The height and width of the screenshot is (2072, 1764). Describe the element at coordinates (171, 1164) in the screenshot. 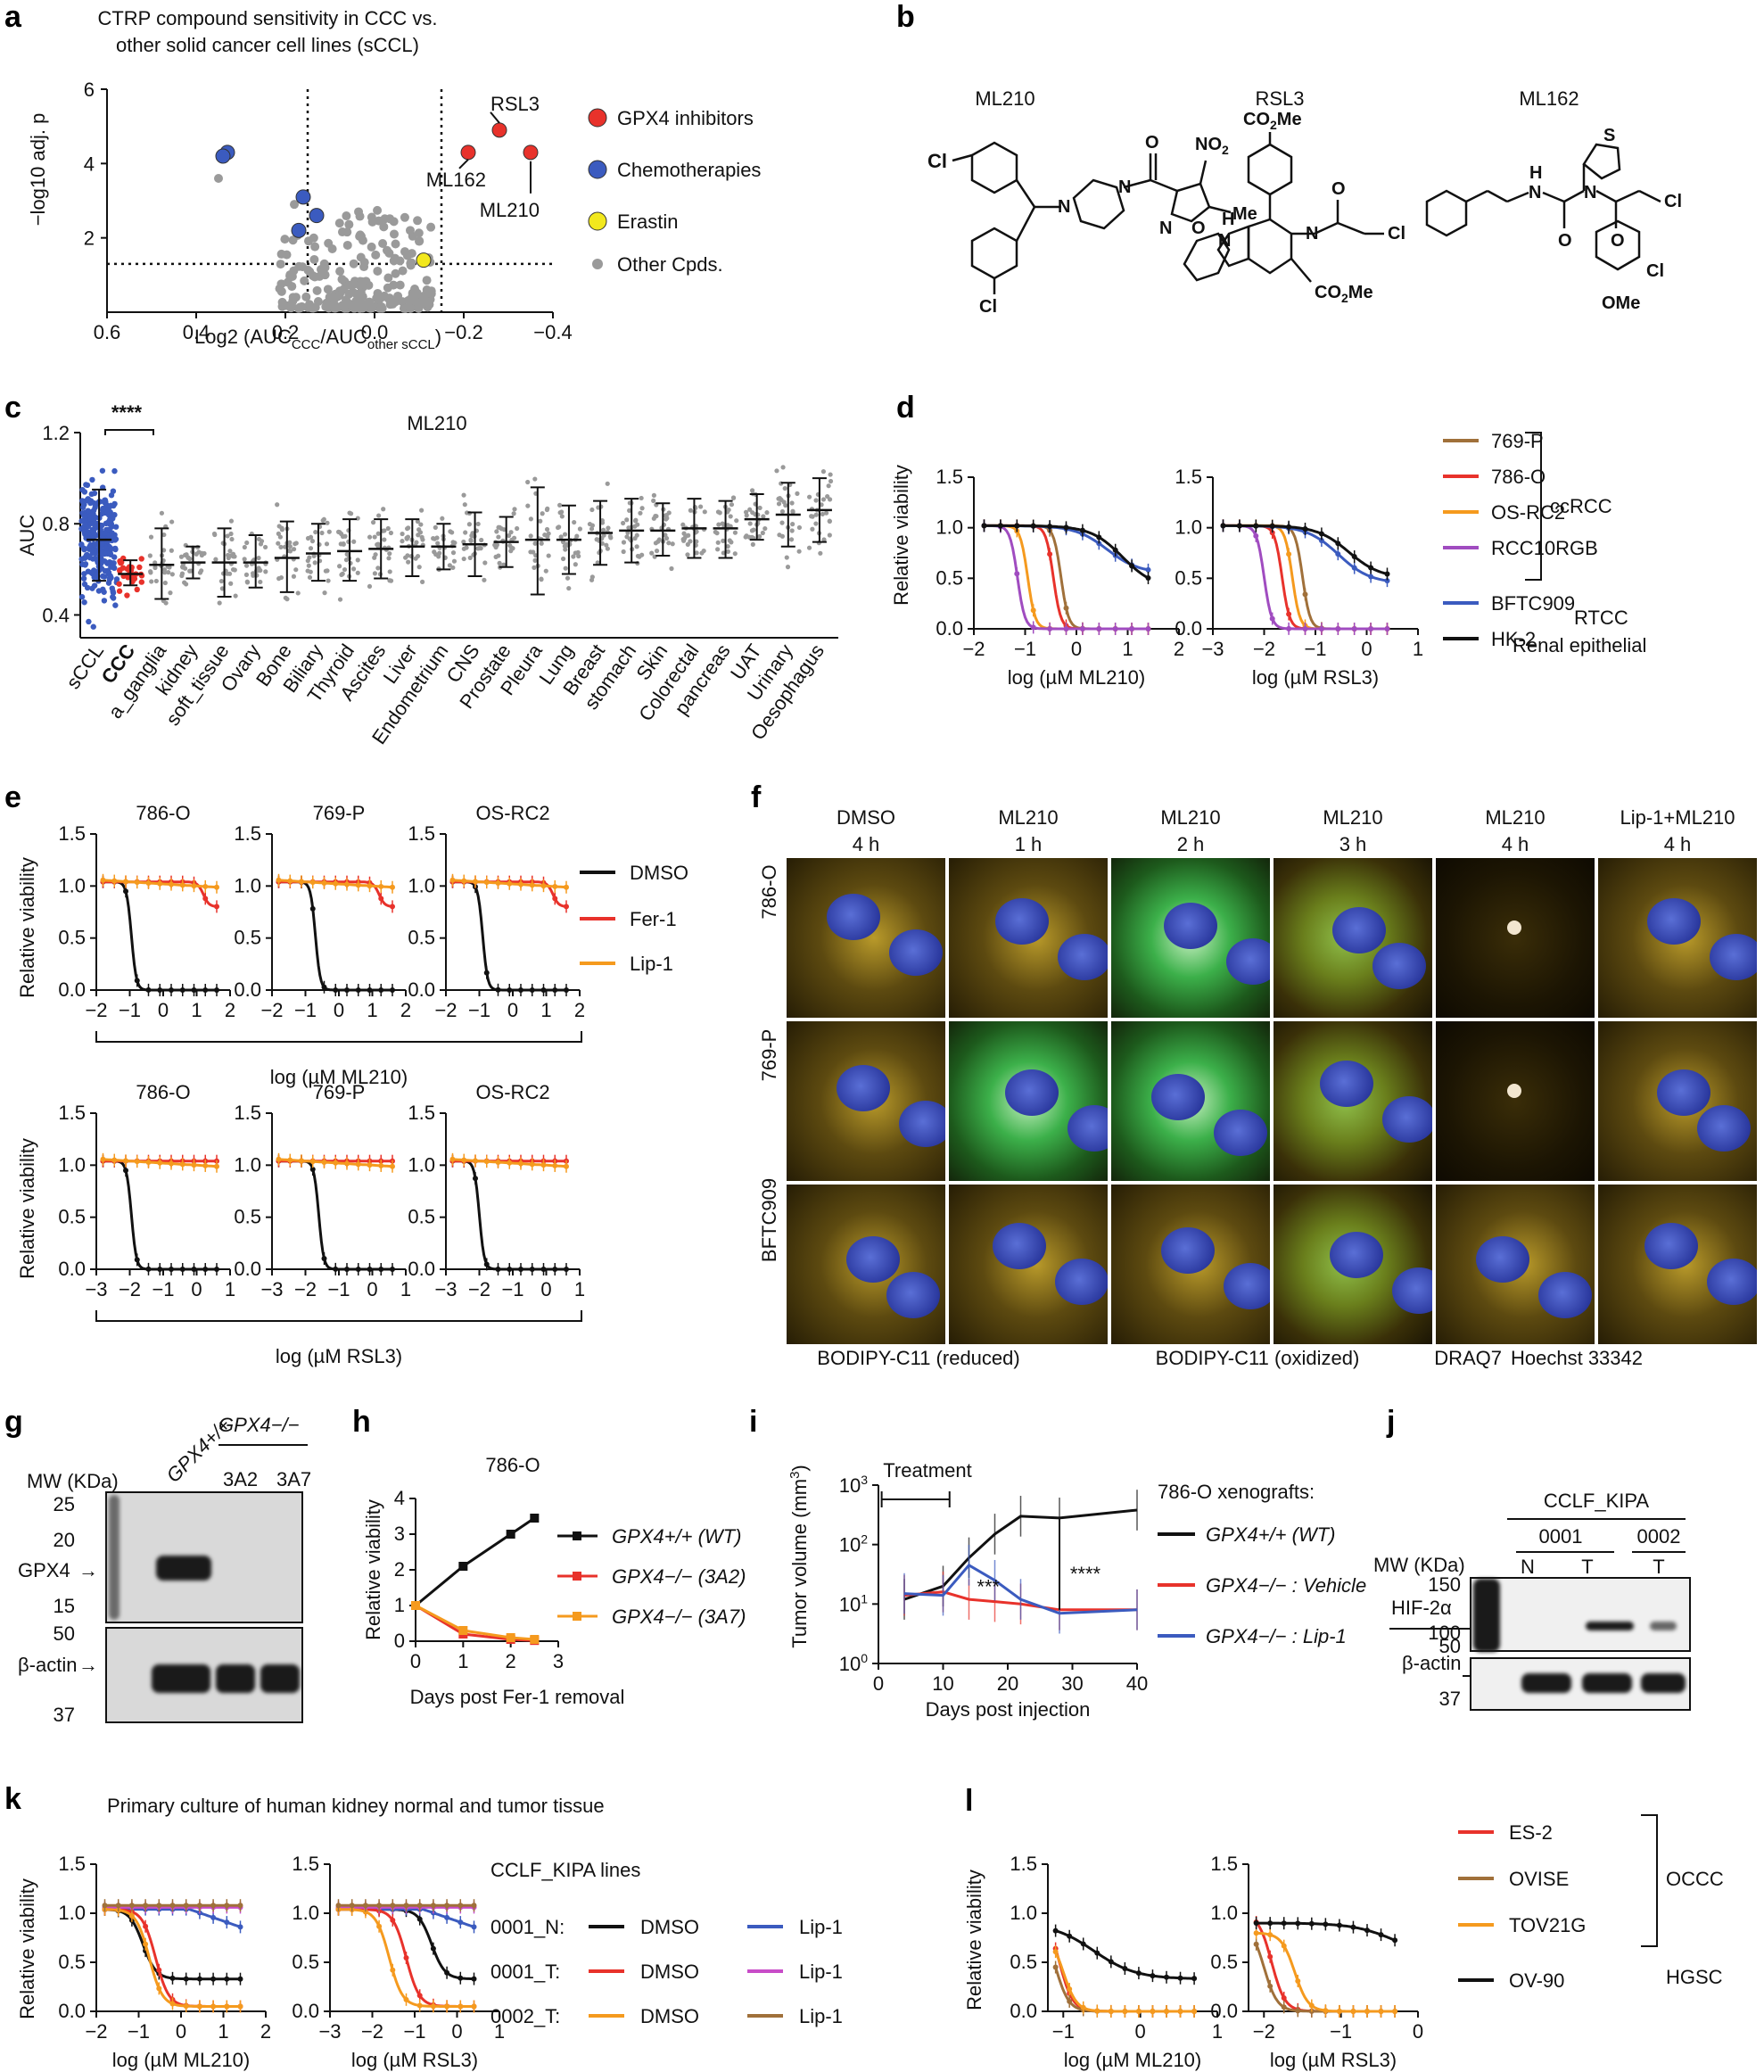

I see `chart-e-r1-c0-lip1-point` at that location.